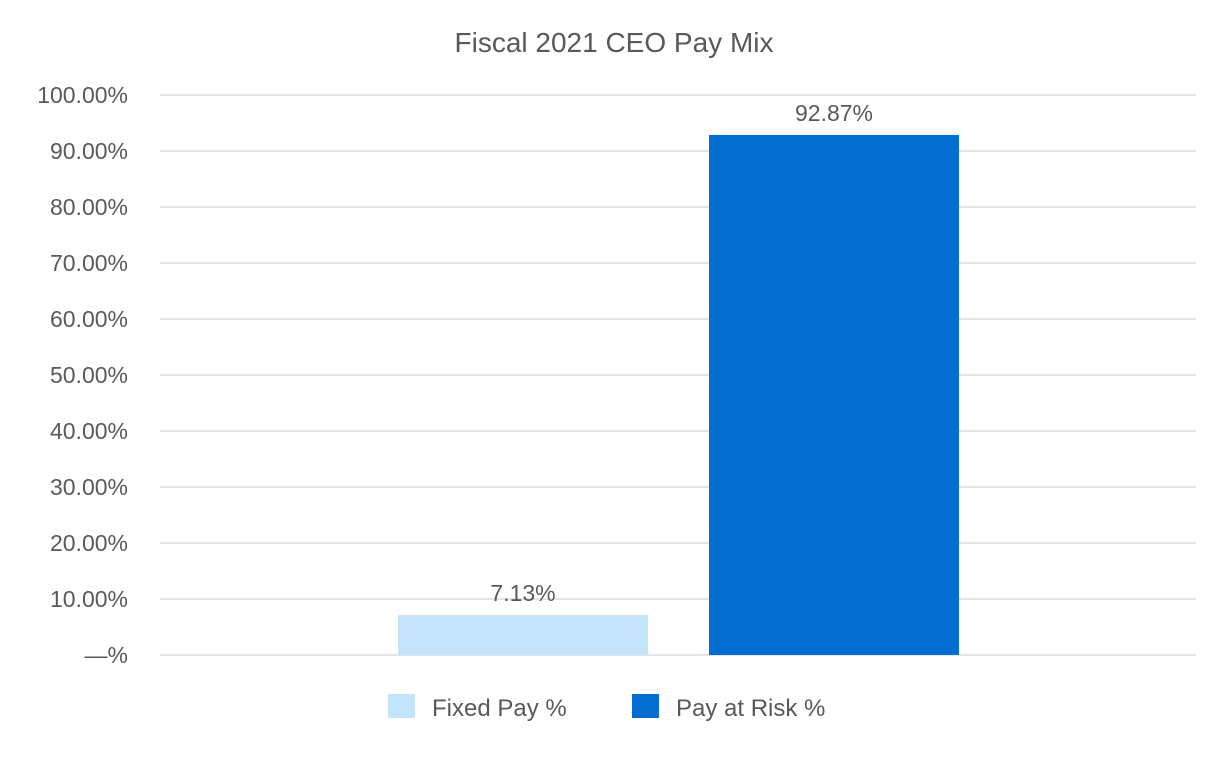 This screenshot has width=1226, height=760. Describe the element at coordinates (89, 375) in the screenshot. I see `y-tick-label-5: 50.00%` at that location.